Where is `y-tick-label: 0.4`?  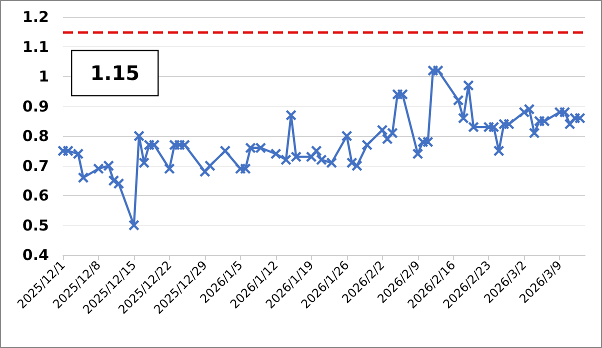 y-tick-label: 0.4 is located at coordinates (35, 255).